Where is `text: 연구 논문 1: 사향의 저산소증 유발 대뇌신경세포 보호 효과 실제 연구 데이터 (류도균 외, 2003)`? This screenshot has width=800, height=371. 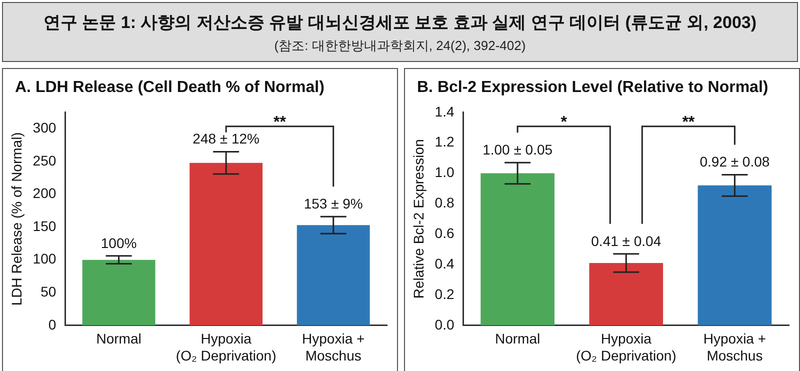 text: 연구 논문 1: 사향의 저산소증 유발 대뇌신경세포 보호 효과 실제 연구 데이터 (류도균 외, 2003) is located at coordinates (400, 23).